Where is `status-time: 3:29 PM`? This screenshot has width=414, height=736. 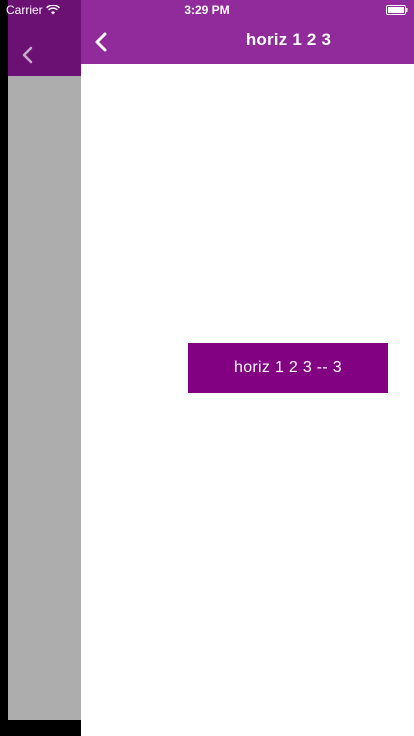 status-time: 3:29 PM is located at coordinates (207, 10).